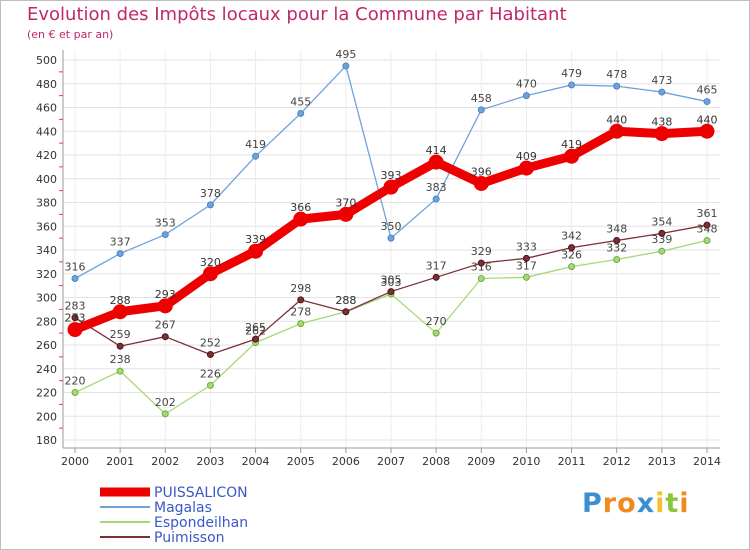  I want to click on x-tick-label: 2010, so click(526, 461).